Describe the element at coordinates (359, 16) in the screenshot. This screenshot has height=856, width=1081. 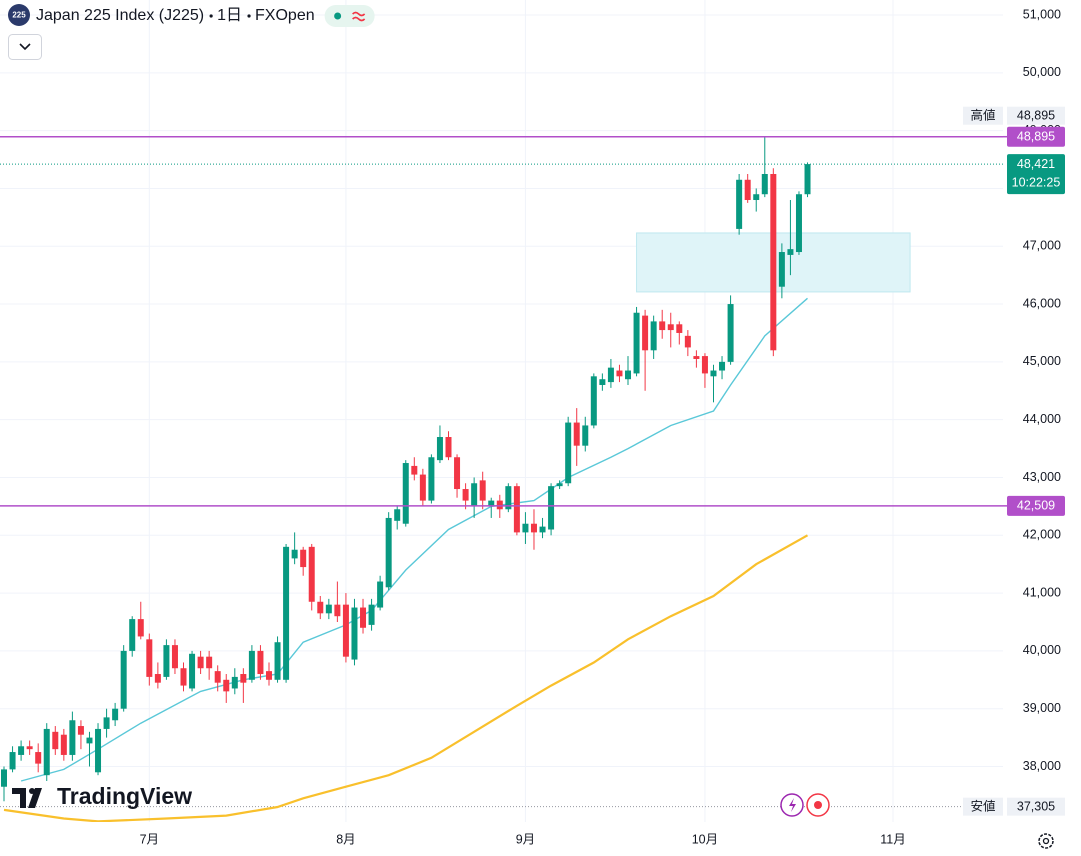
I see `approx-icon` at that location.